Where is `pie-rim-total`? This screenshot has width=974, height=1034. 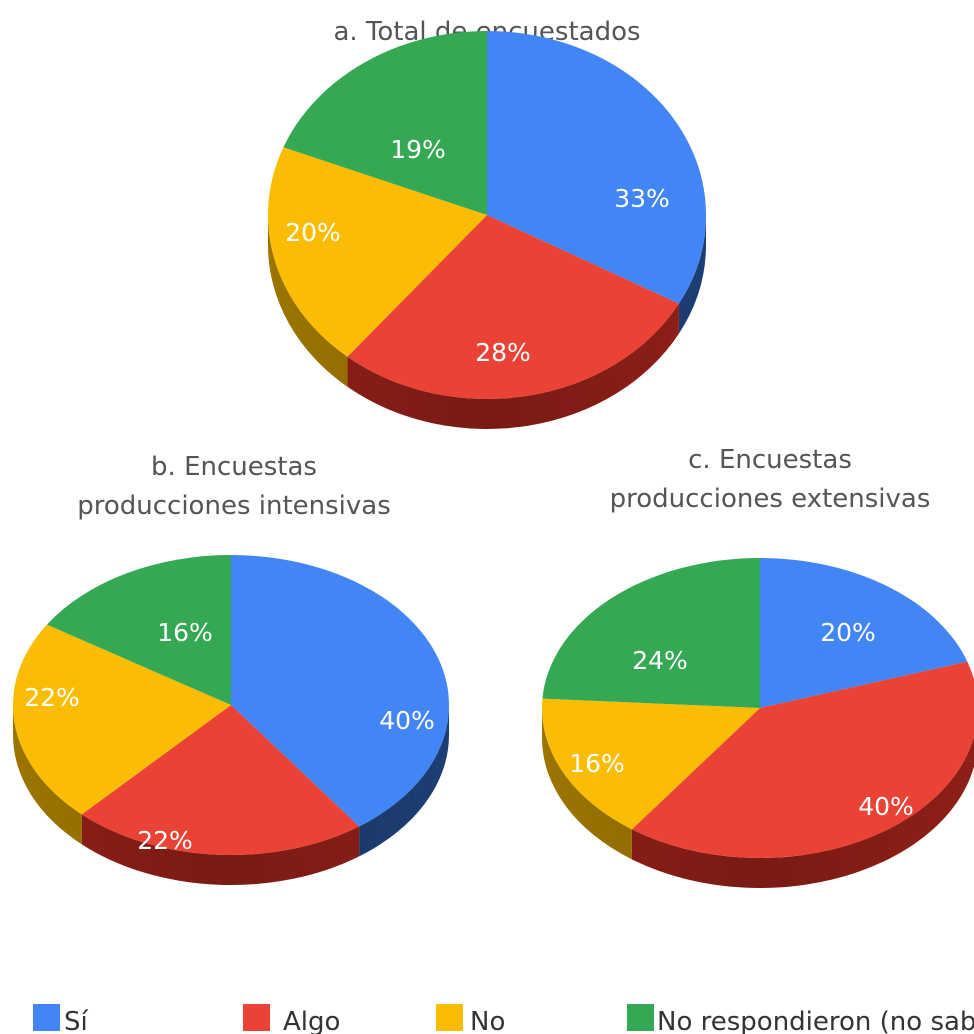
pie-rim-total is located at coordinates (487, 322).